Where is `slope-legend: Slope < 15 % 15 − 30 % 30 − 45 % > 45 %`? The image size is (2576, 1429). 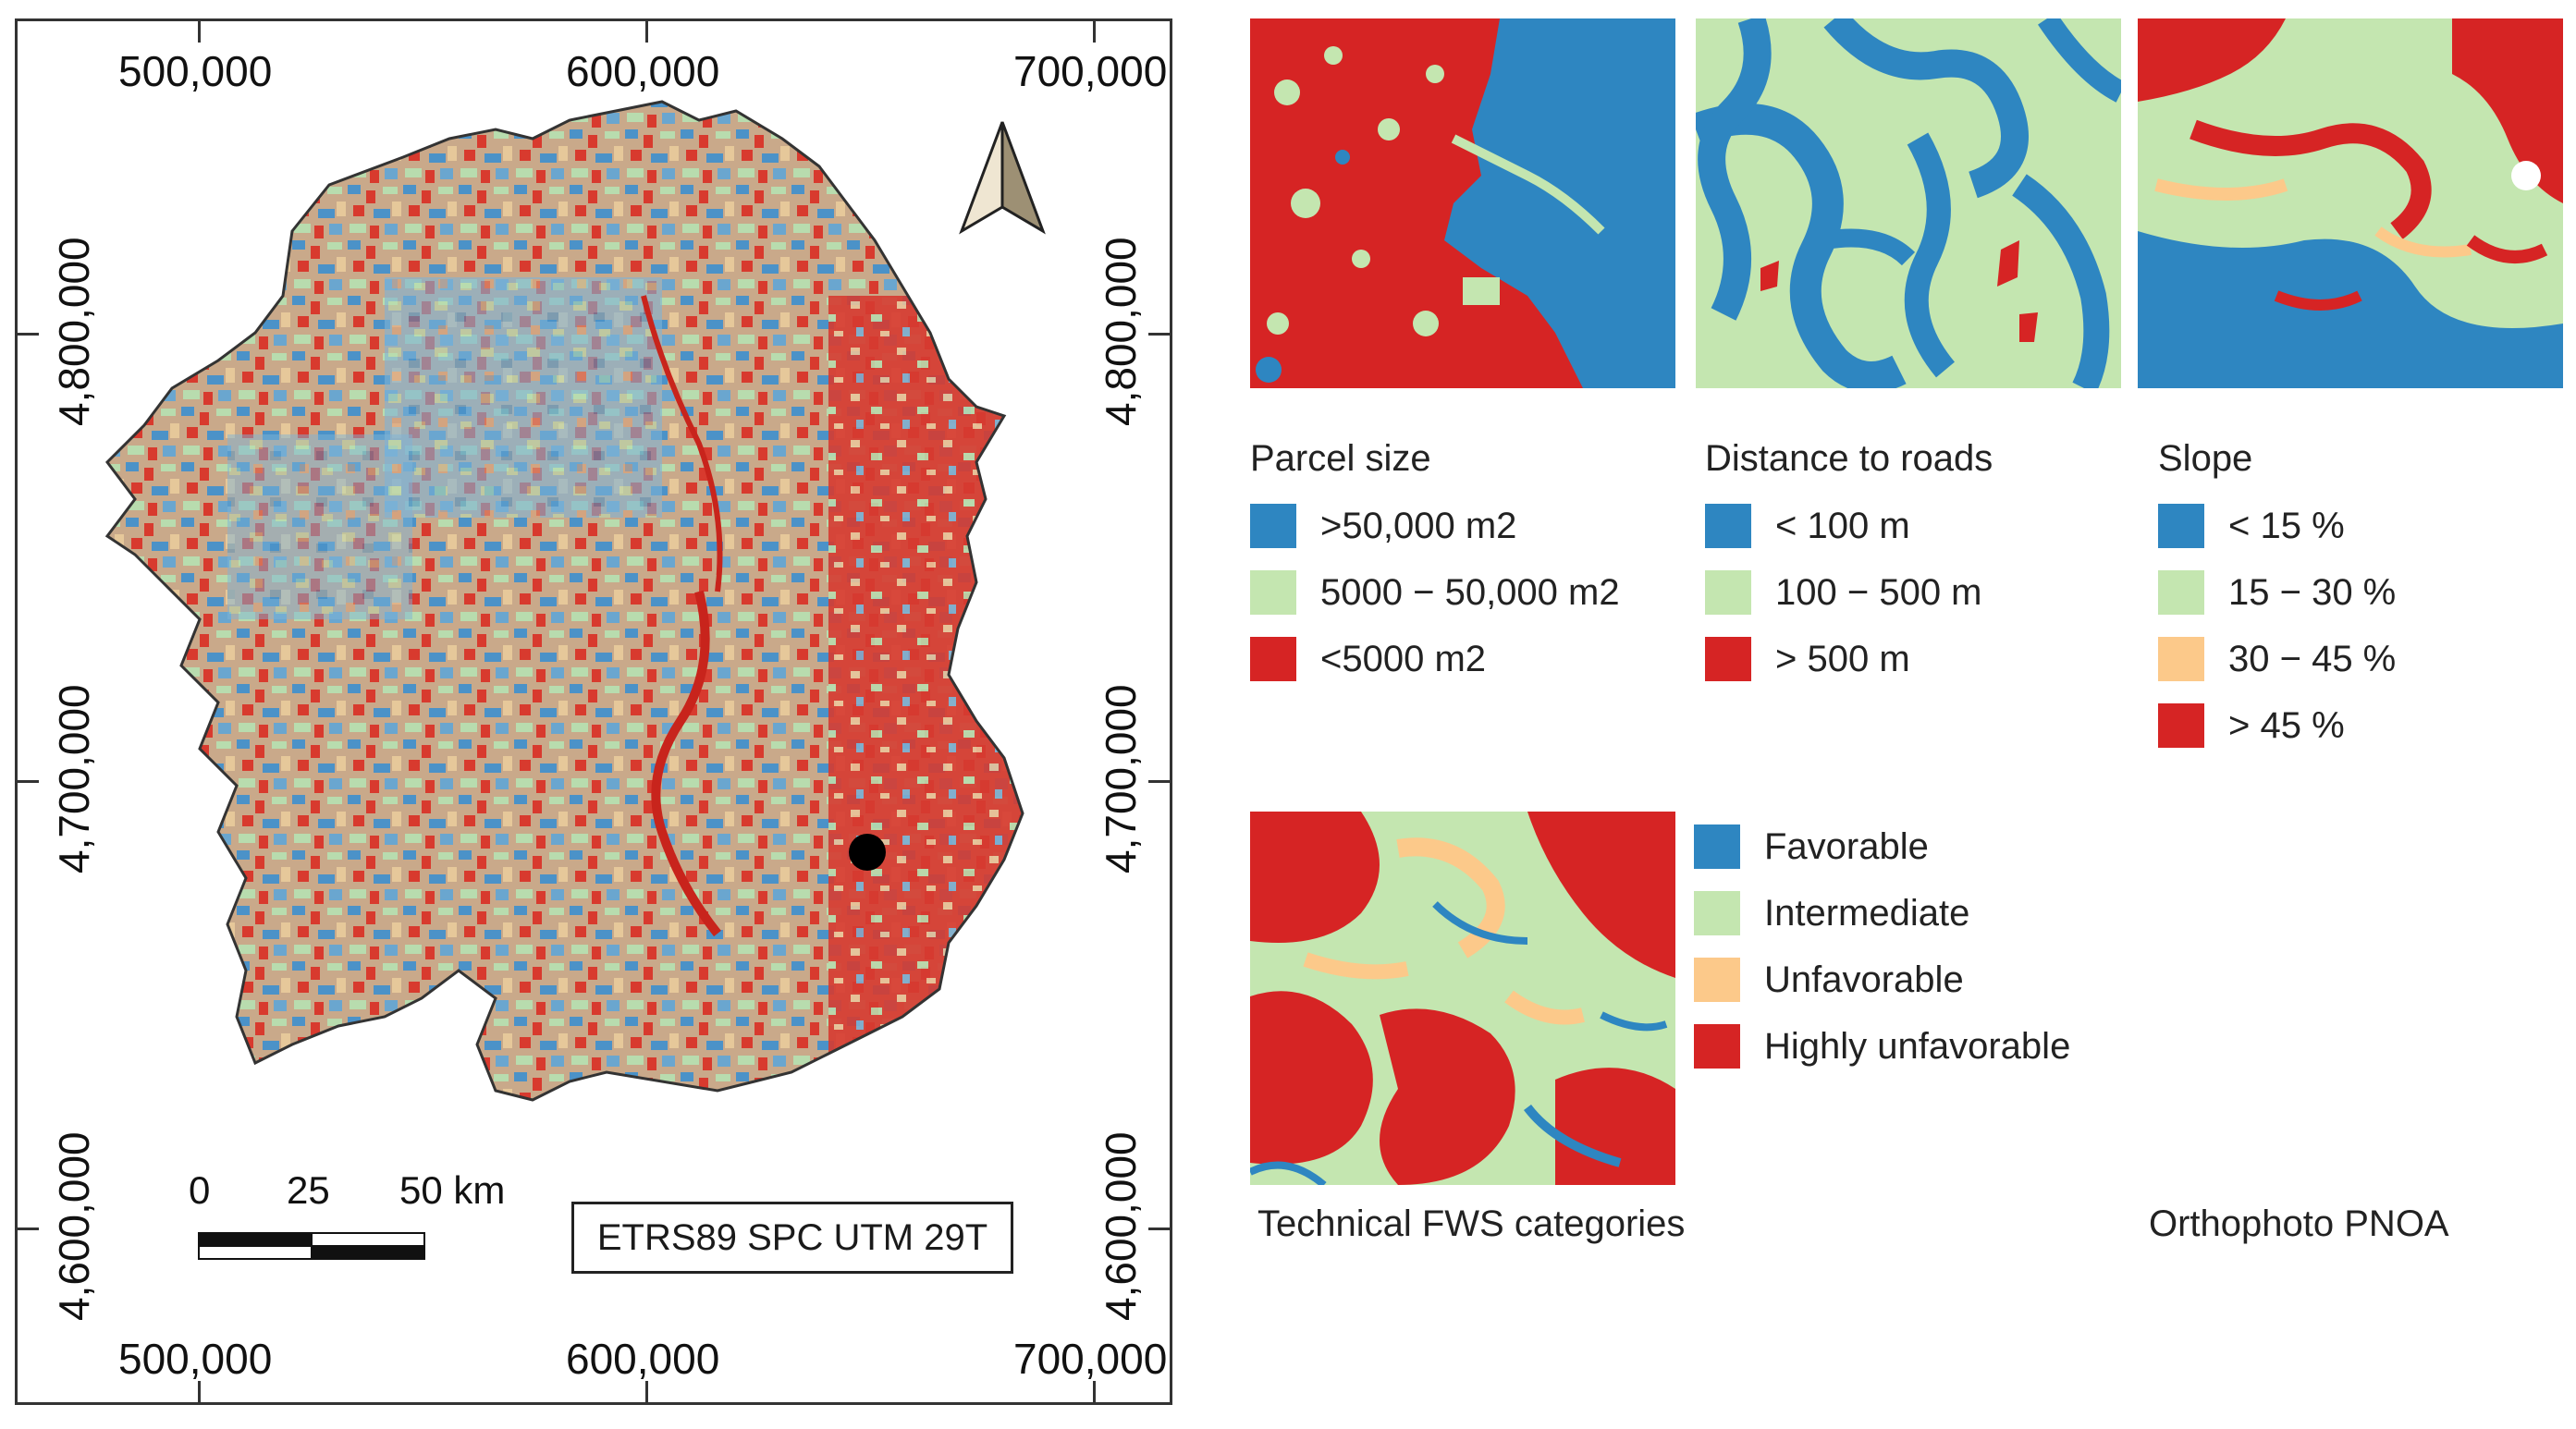
slope-legend: Slope < 15 % 15 − 30 % 30 − 45 % > 45 % is located at coordinates (2277, 598).